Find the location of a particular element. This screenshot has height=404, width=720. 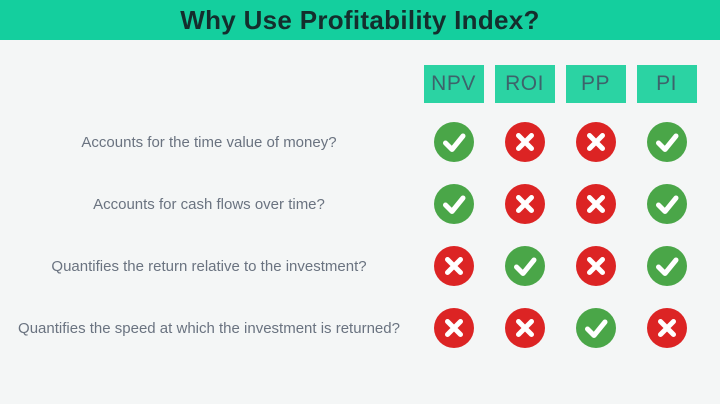

column-header-label: PI is located at coordinates (666, 83).